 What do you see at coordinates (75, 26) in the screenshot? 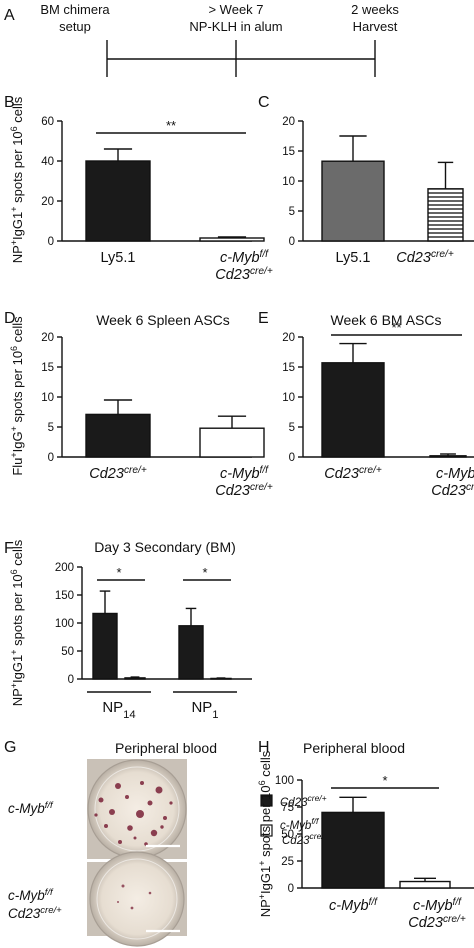
I see `timeline-label-1-line2: setup` at bounding box center [75, 26].